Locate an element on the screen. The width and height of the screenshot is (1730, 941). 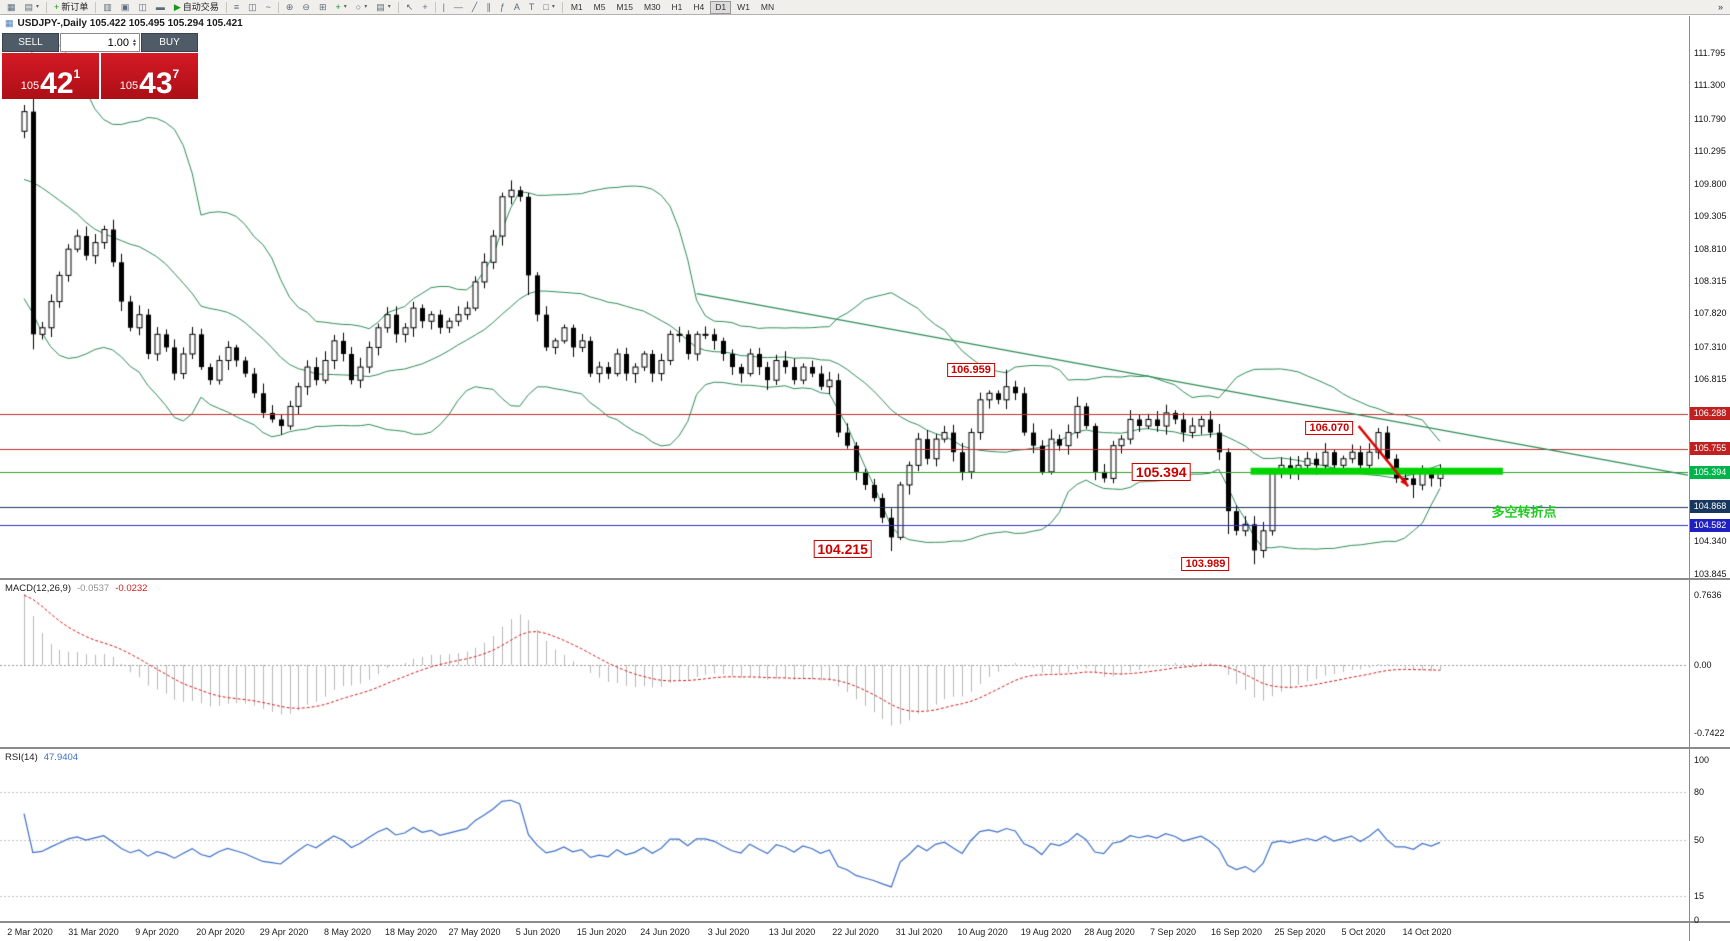
vertical-line-icon: | is located at coordinates (444, 7).